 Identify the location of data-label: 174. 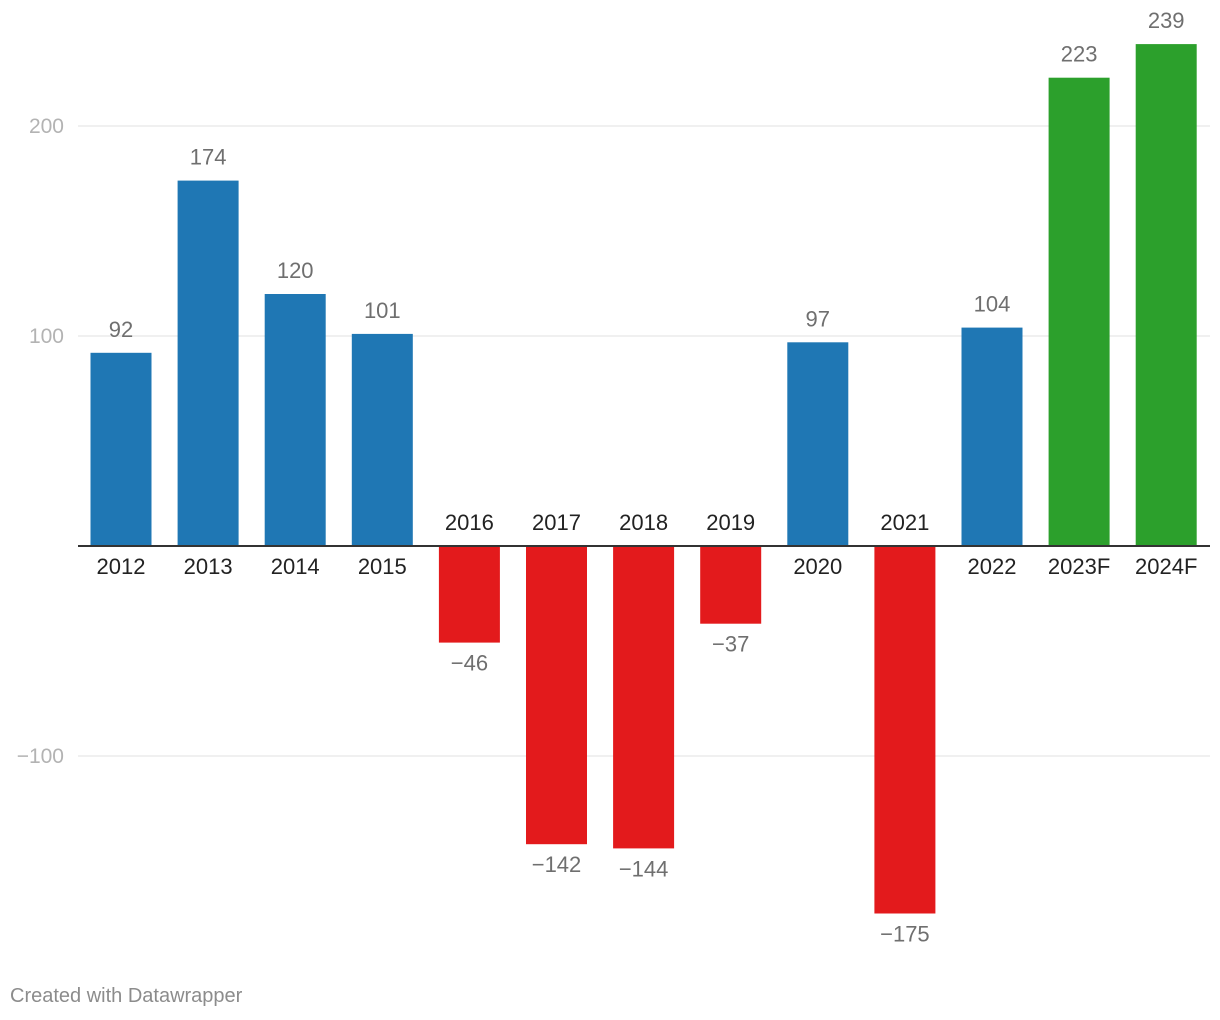
(208, 157).